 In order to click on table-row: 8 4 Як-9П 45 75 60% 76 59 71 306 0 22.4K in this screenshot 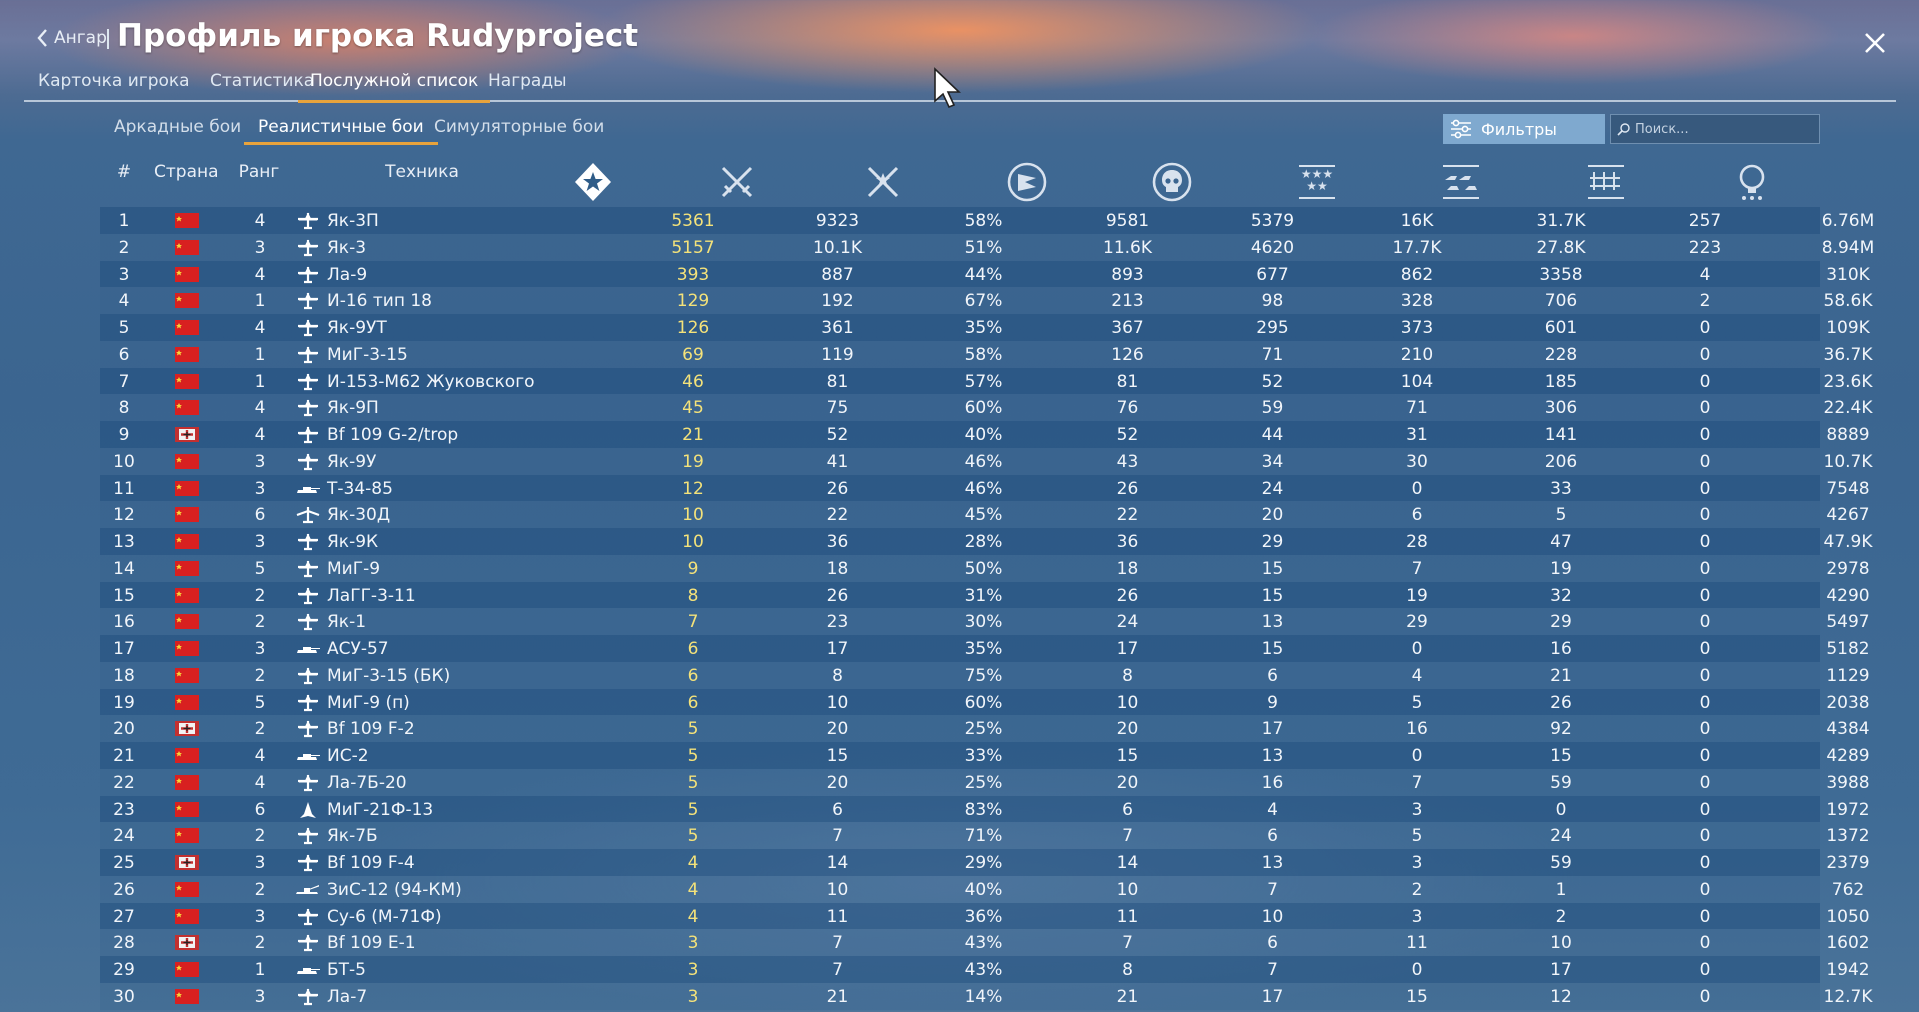, I will do `click(986, 407)`.